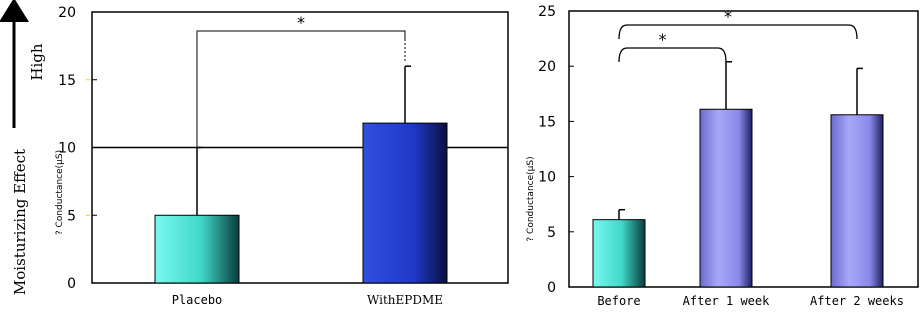 This screenshot has width=924, height=322. What do you see at coordinates (726, 198) in the screenshot?
I see `bar-after-1-week` at bounding box center [726, 198].